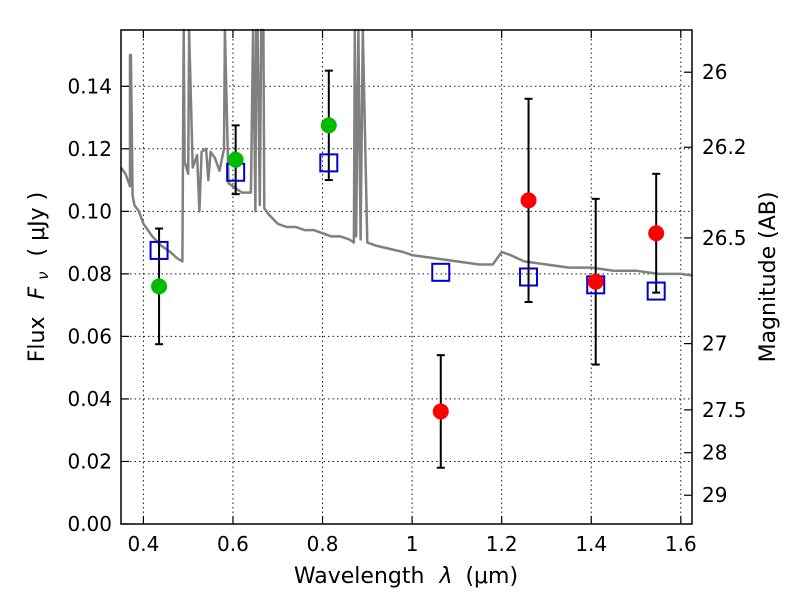 The height and width of the screenshot is (600, 800). Describe the element at coordinates (43, 275) in the screenshot. I see `y-axis-subscript: ν` at that location.